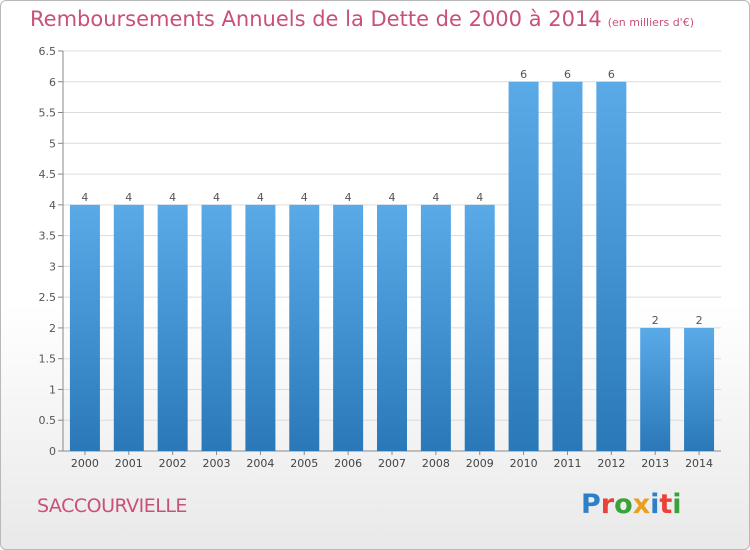 Image resolution: width=750 pixels, height=550 pixels. I want to click on bar-2003, so click(216, 327).